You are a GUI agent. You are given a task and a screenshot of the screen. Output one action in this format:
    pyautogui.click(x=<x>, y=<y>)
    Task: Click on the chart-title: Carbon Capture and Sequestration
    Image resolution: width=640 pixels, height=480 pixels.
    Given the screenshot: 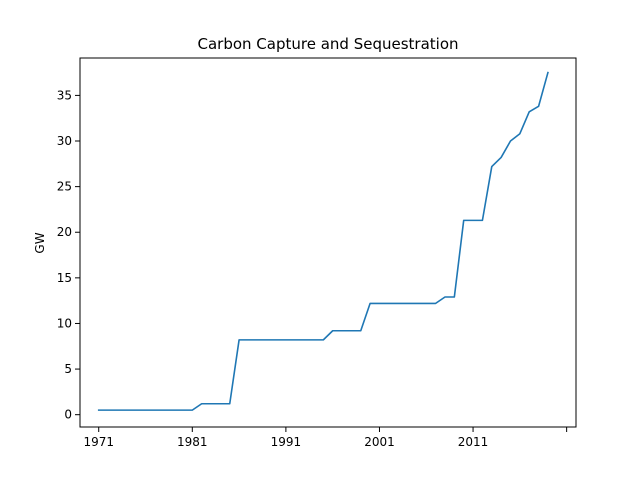 What is the action you would take?
    pyautogui.click(x=328, y=44)
    